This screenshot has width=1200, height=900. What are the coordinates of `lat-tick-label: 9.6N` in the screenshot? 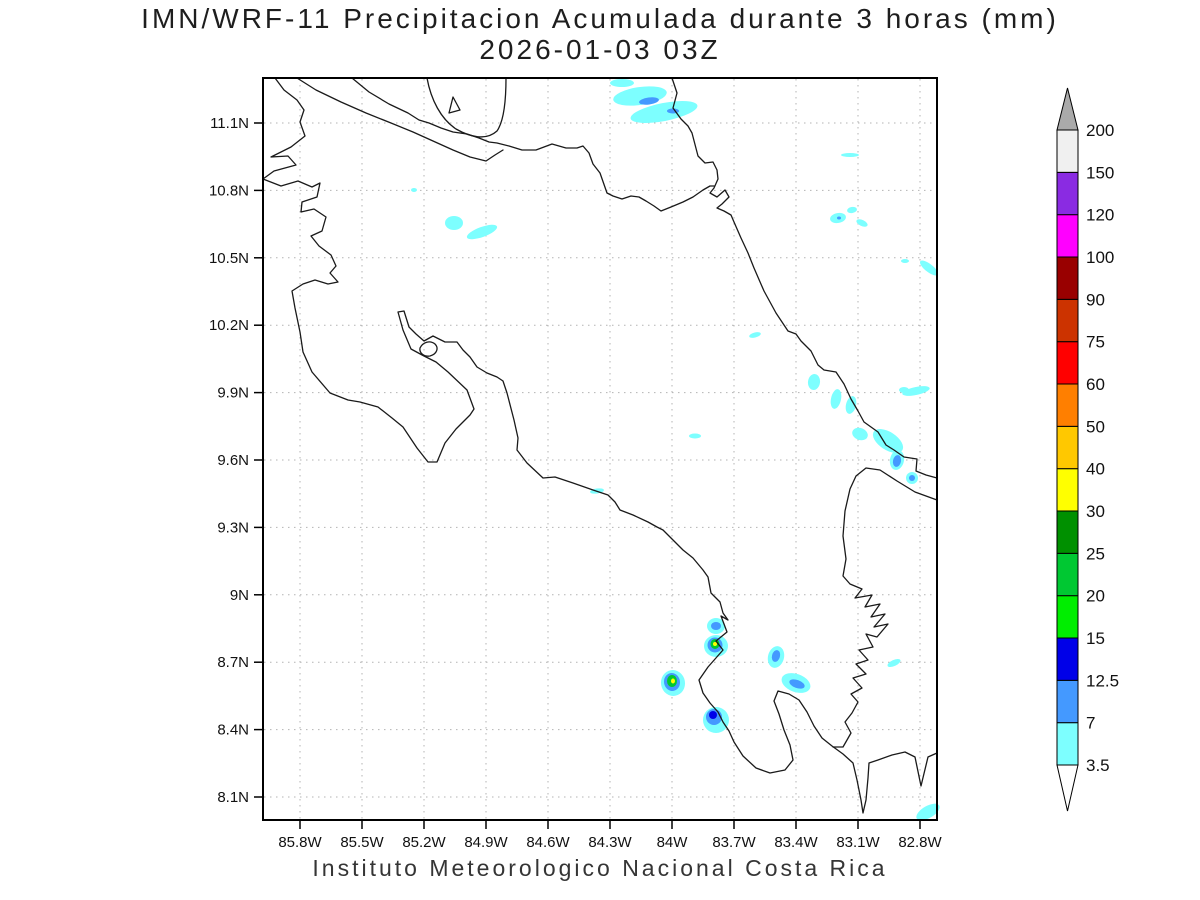 It's located at (233, 460).